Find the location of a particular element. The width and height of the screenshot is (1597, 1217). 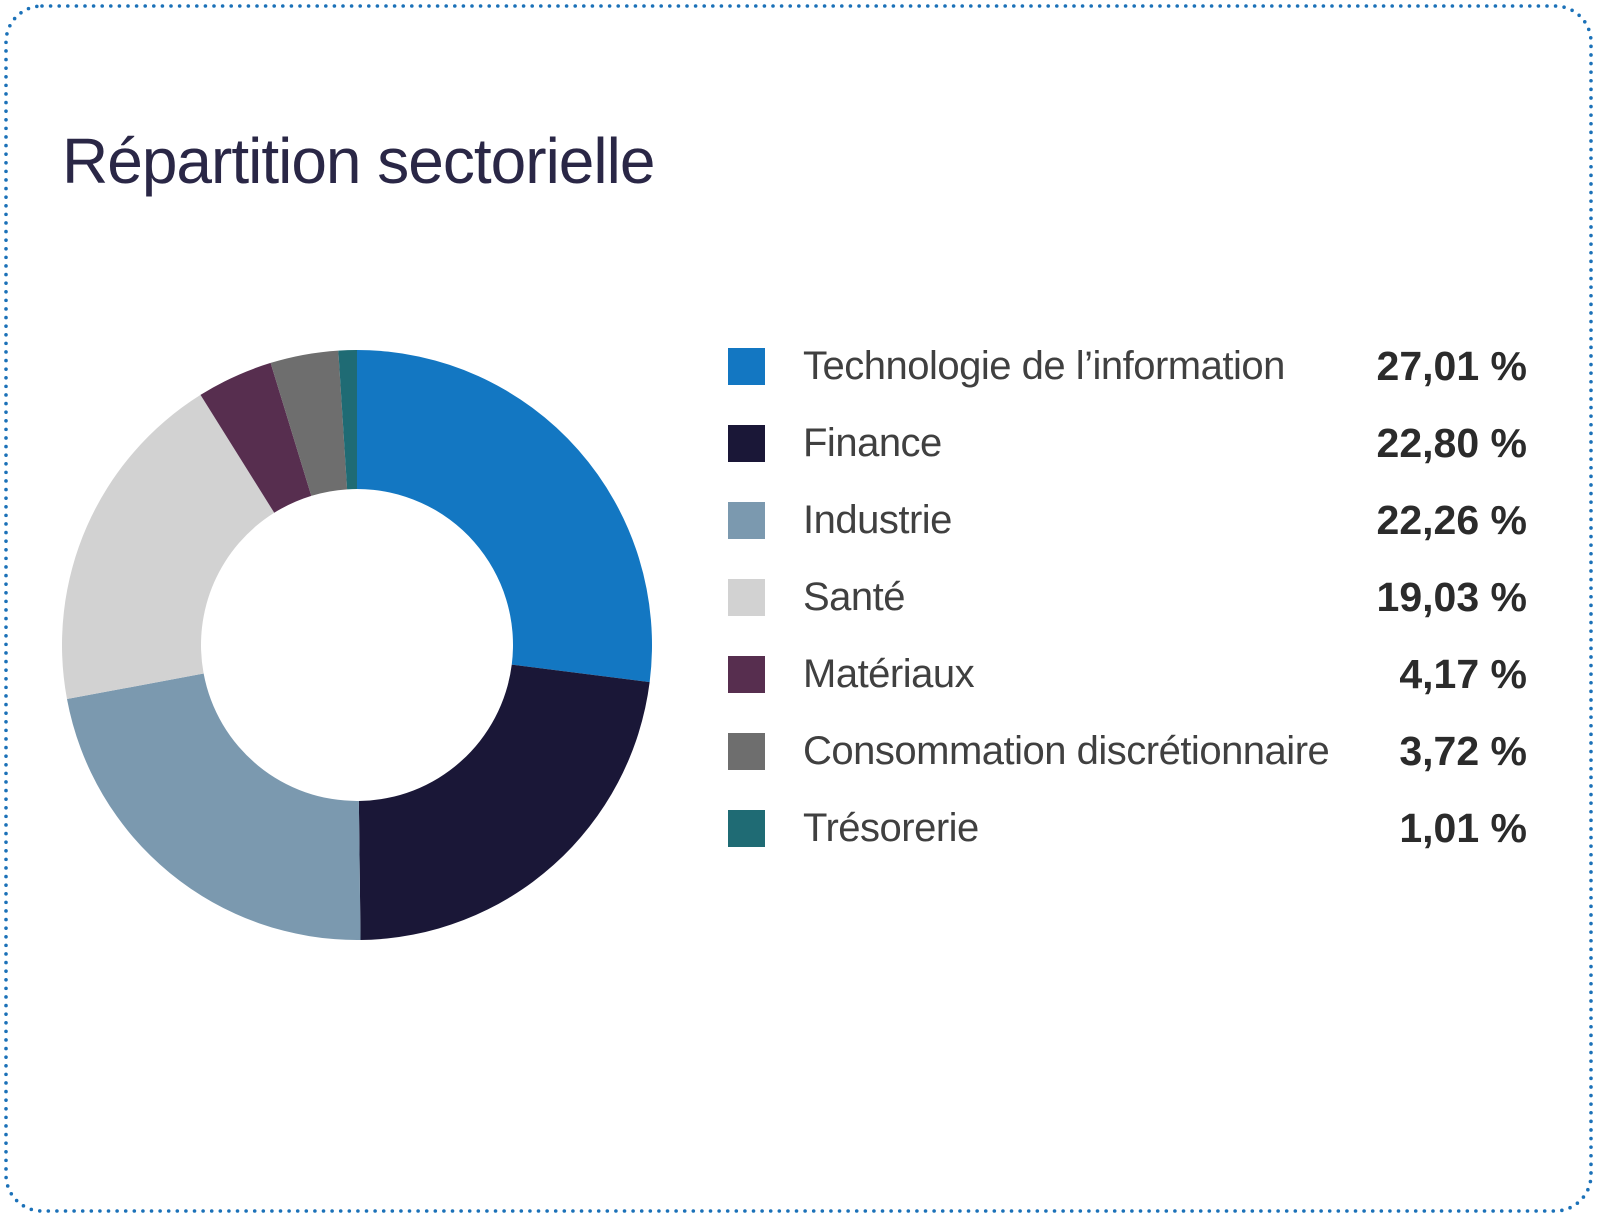

legend-item: Industrie 22,26 % is located at coordinates (1127, 520).